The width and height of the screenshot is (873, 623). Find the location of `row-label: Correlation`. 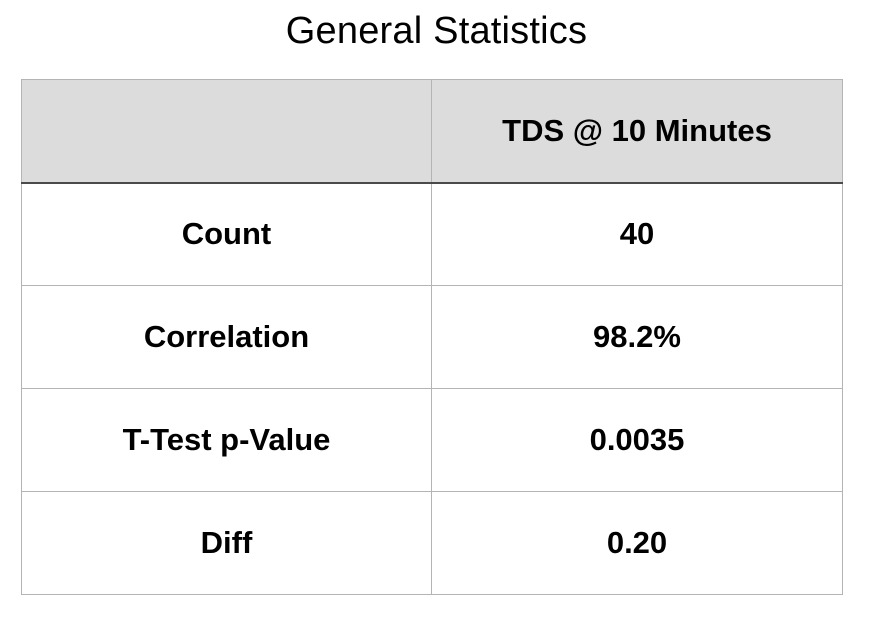

row-label: Correlation is located at coordinates (226, 337).